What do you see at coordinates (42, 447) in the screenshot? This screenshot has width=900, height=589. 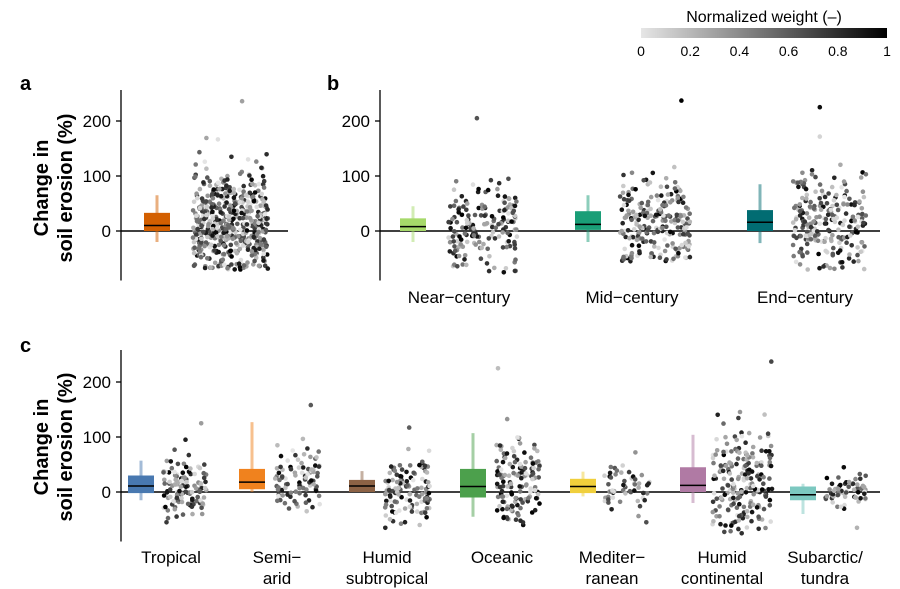 I see `y-axis-title-line1: Change in` at bounding box center [42, 447].